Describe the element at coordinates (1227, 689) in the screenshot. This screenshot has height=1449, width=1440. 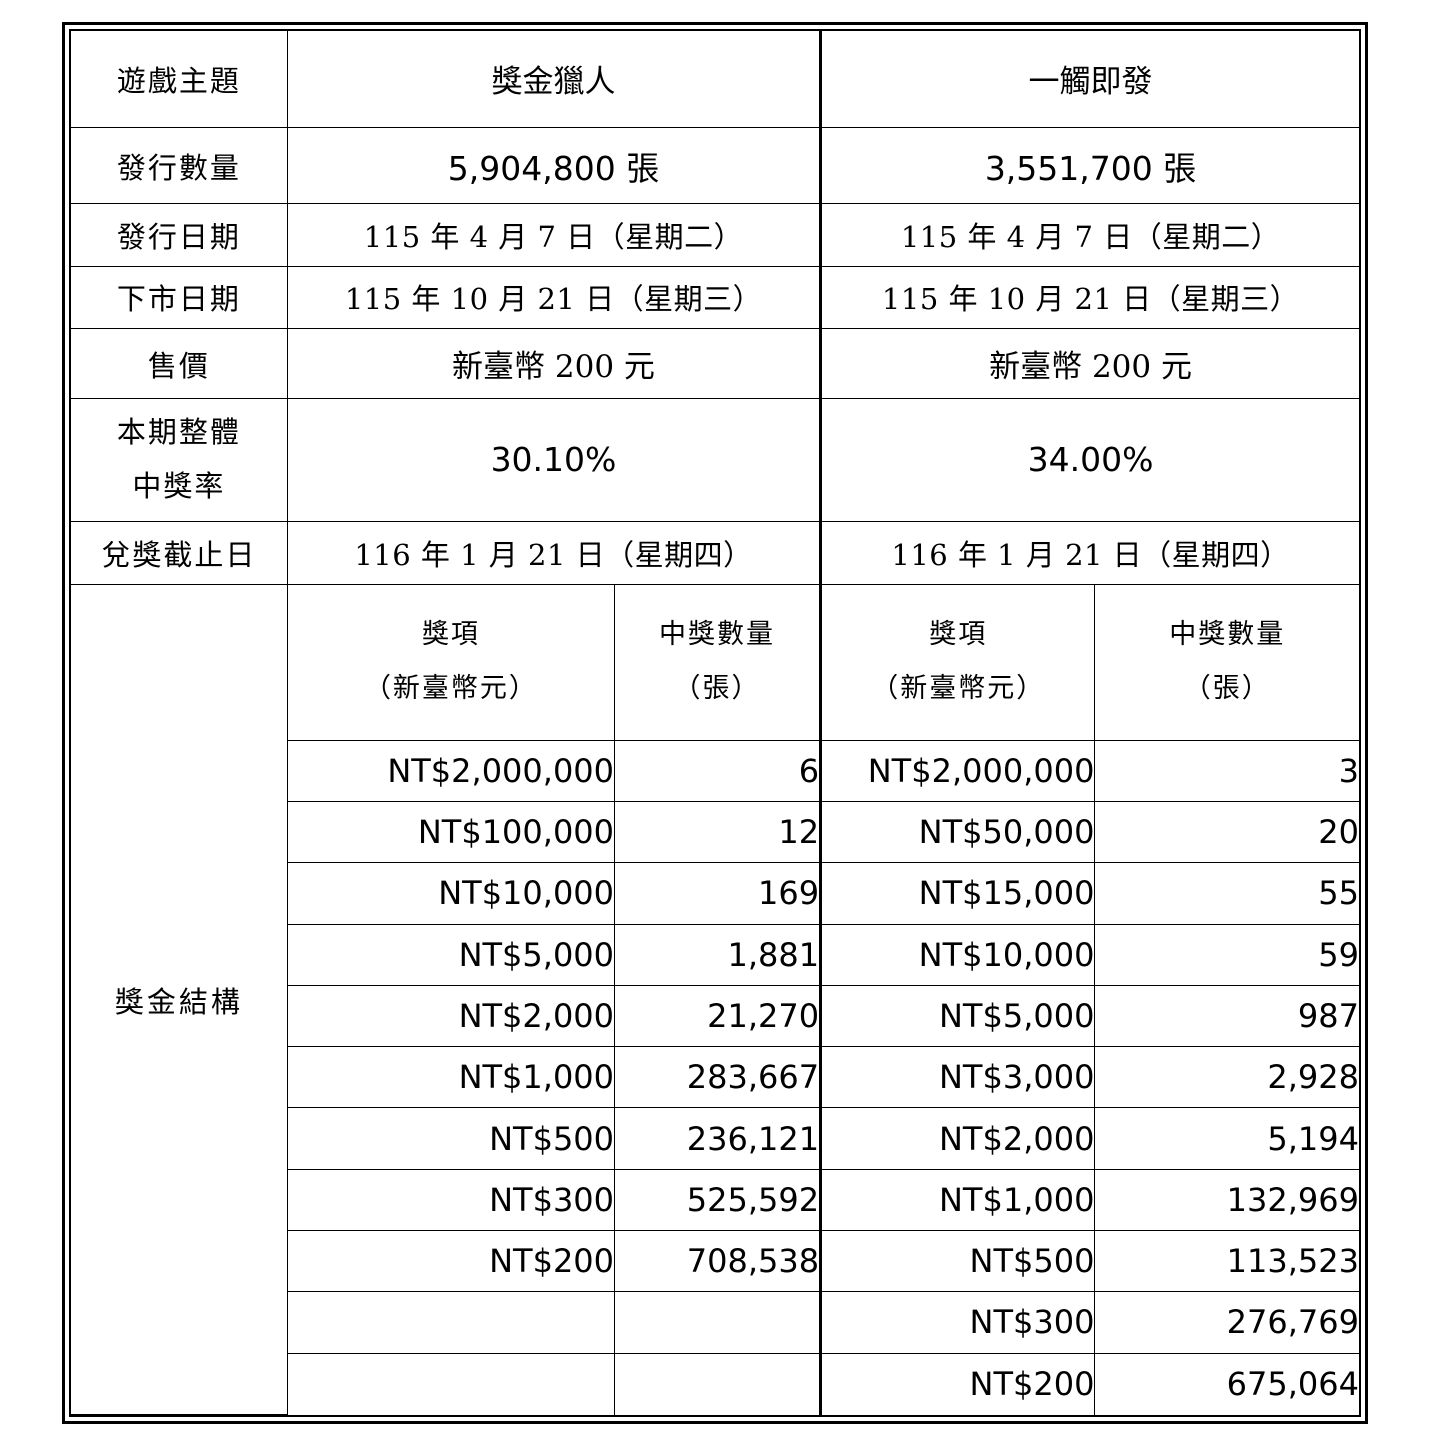
I see `subheader-count-line2-g2: （張）` at that location.